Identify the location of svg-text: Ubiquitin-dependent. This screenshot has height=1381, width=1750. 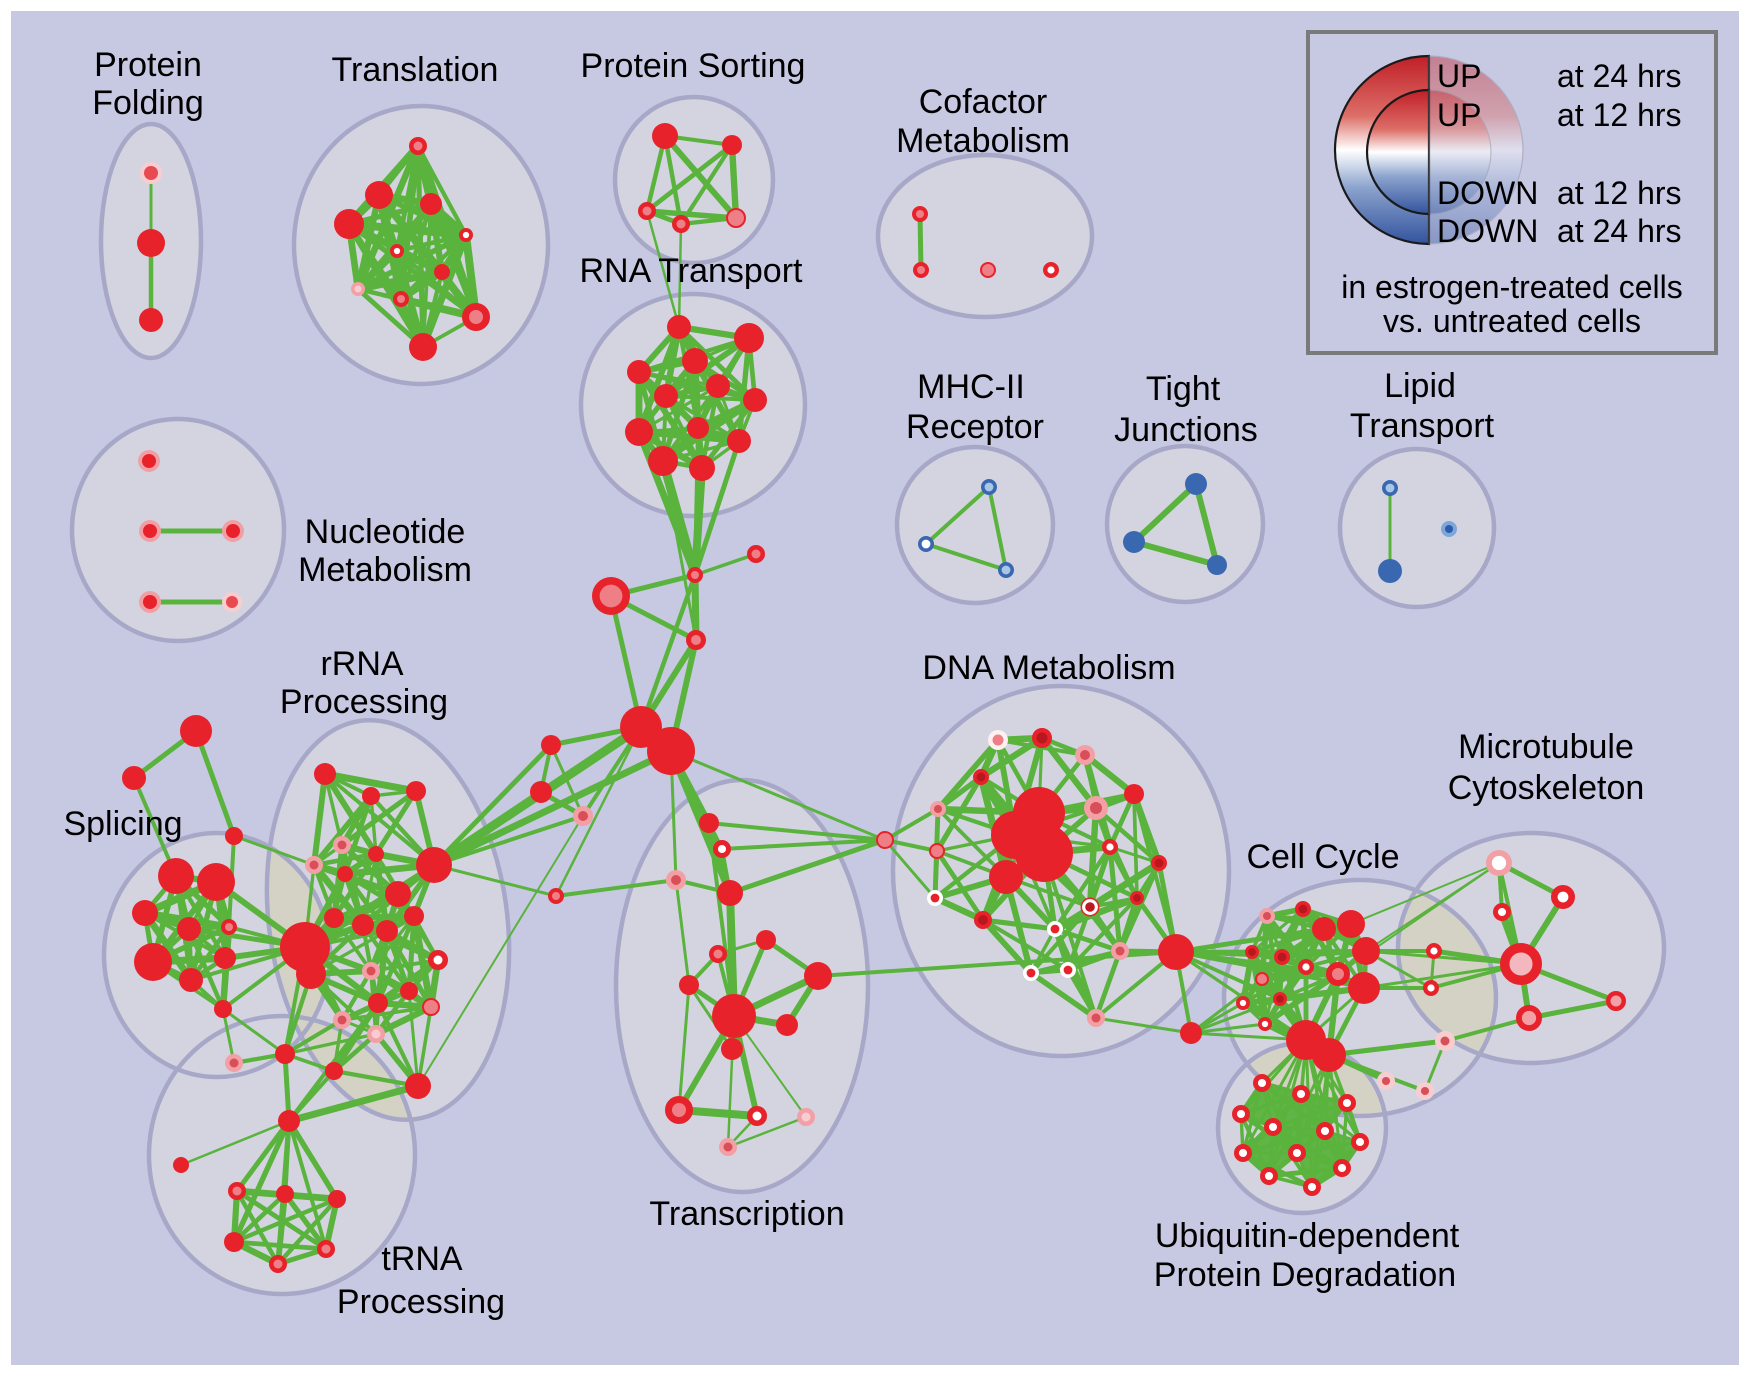
(1307, 1236).